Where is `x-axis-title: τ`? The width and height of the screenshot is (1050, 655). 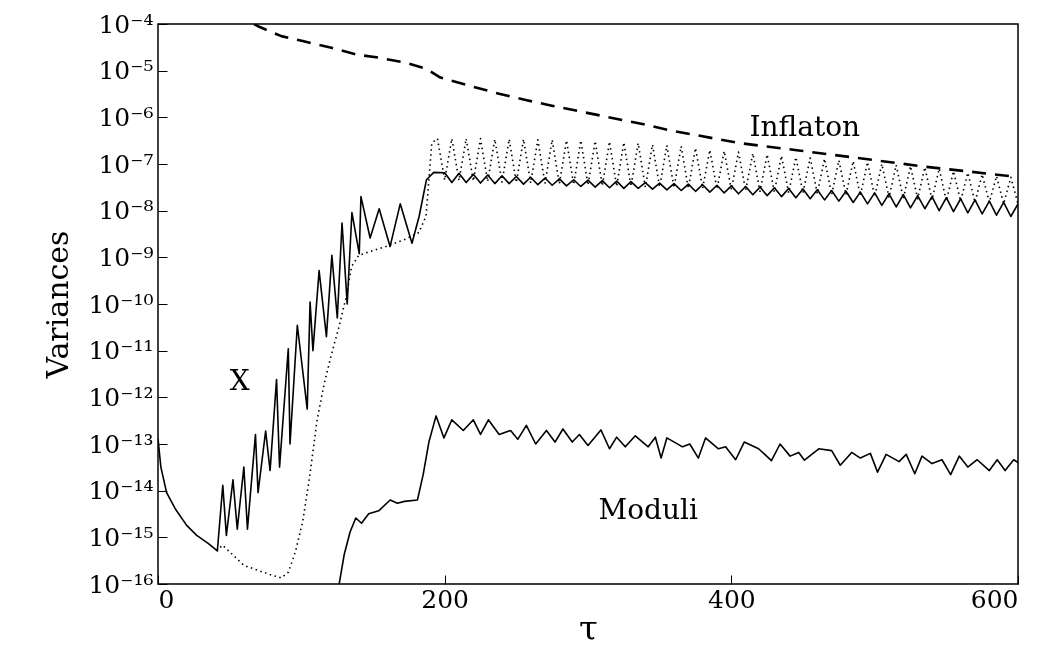 x-axis-title: τ is located at coordinates (588, 627).